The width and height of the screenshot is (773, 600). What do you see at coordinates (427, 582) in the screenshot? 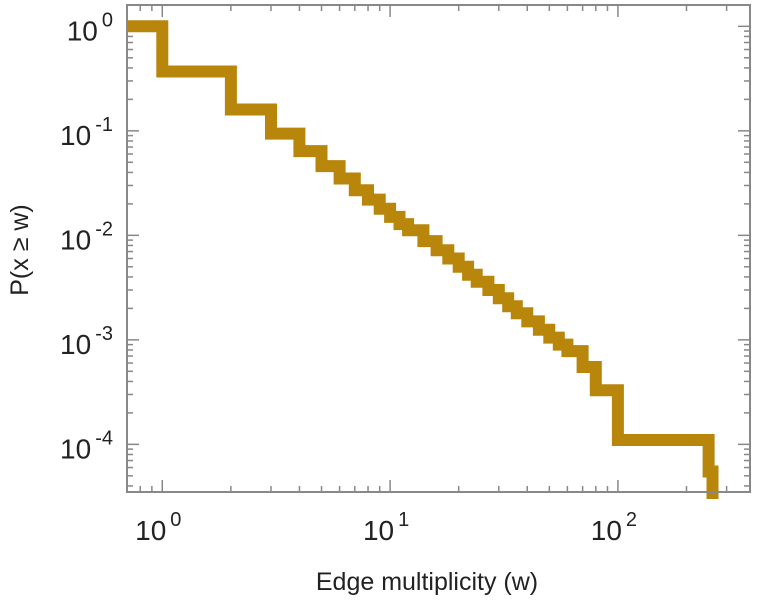
I see `x-axis-title: Edge multiplicity (w)` at bounding box center [427, 582].